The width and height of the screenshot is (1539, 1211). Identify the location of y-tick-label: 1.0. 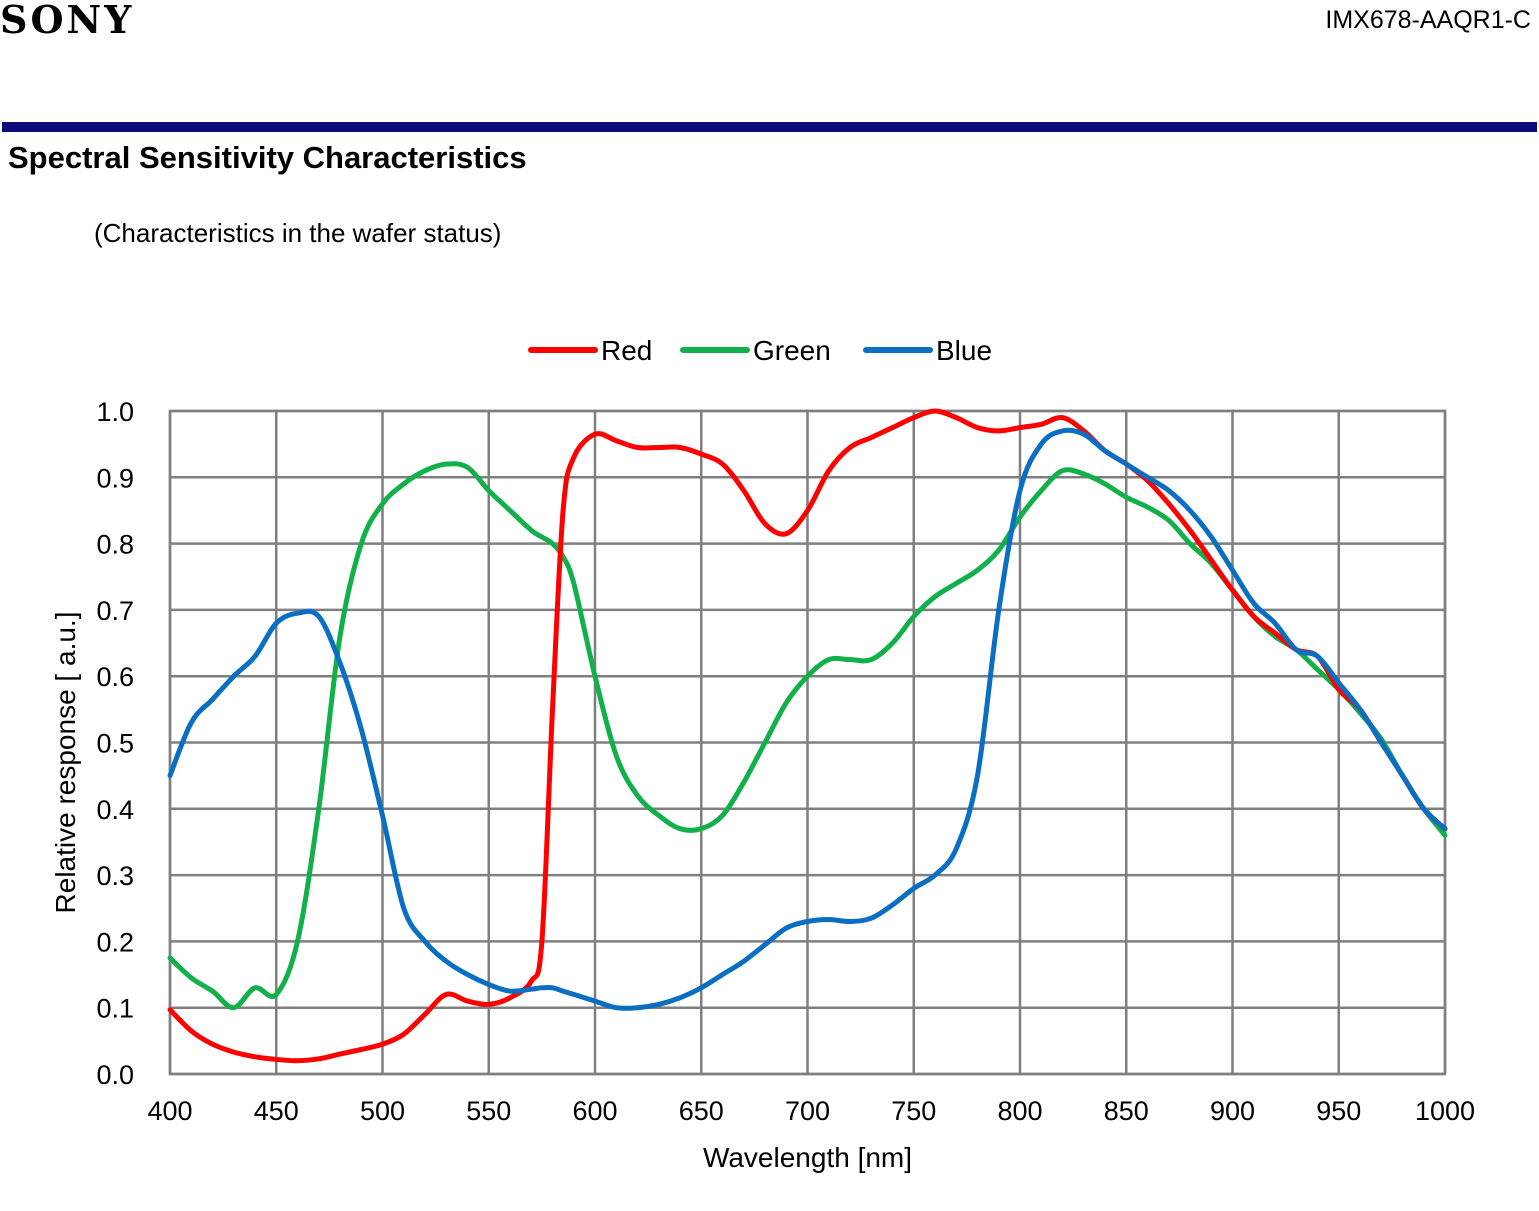
(115, 412).